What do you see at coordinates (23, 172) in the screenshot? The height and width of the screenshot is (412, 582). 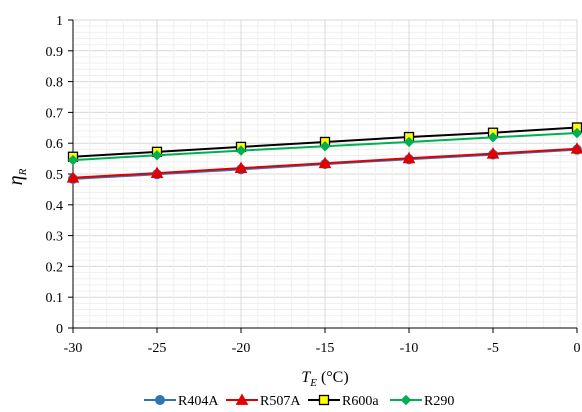 I see `y-axis-title-sub: R` at bounding box center [23, 172].